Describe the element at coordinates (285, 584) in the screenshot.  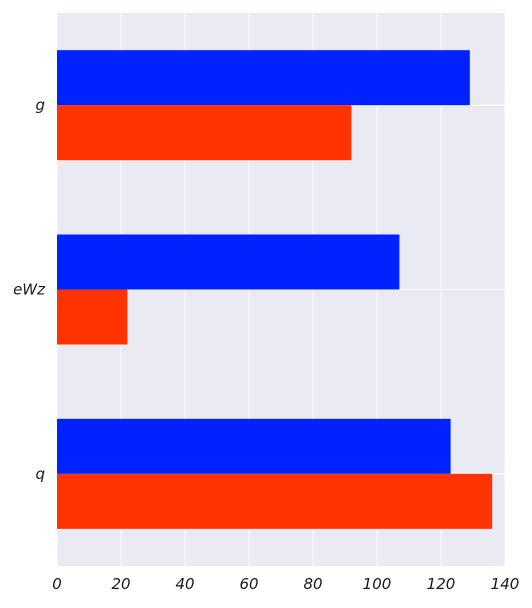
I see `x-axis-ticks: 0 20 40 60 80 100 120 140` at that location.